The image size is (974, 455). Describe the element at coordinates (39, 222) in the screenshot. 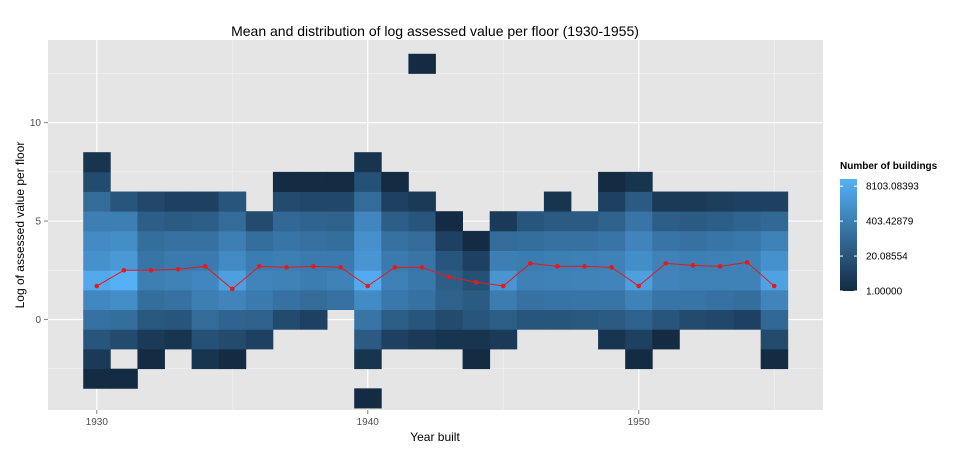

I see `y-axis: 0 5 10` at that location.